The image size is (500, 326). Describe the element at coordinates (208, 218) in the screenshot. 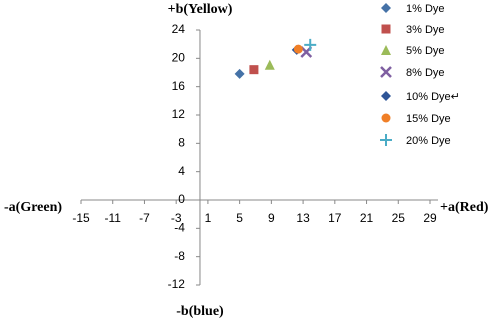

I see `x-tick-label: 1` at that location.